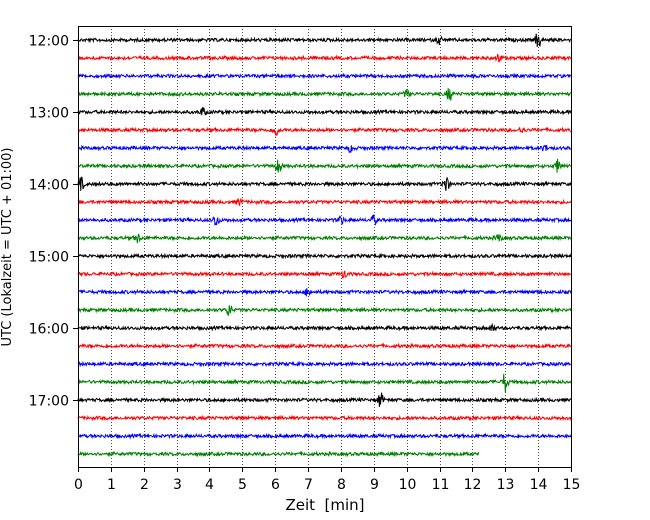 Image resolution: width=650 pixels, height=520 pixels. Describe the element at coordinates (49, 258) in the screenshot. I see `y-tick-label-1500: 15:00` at that location.